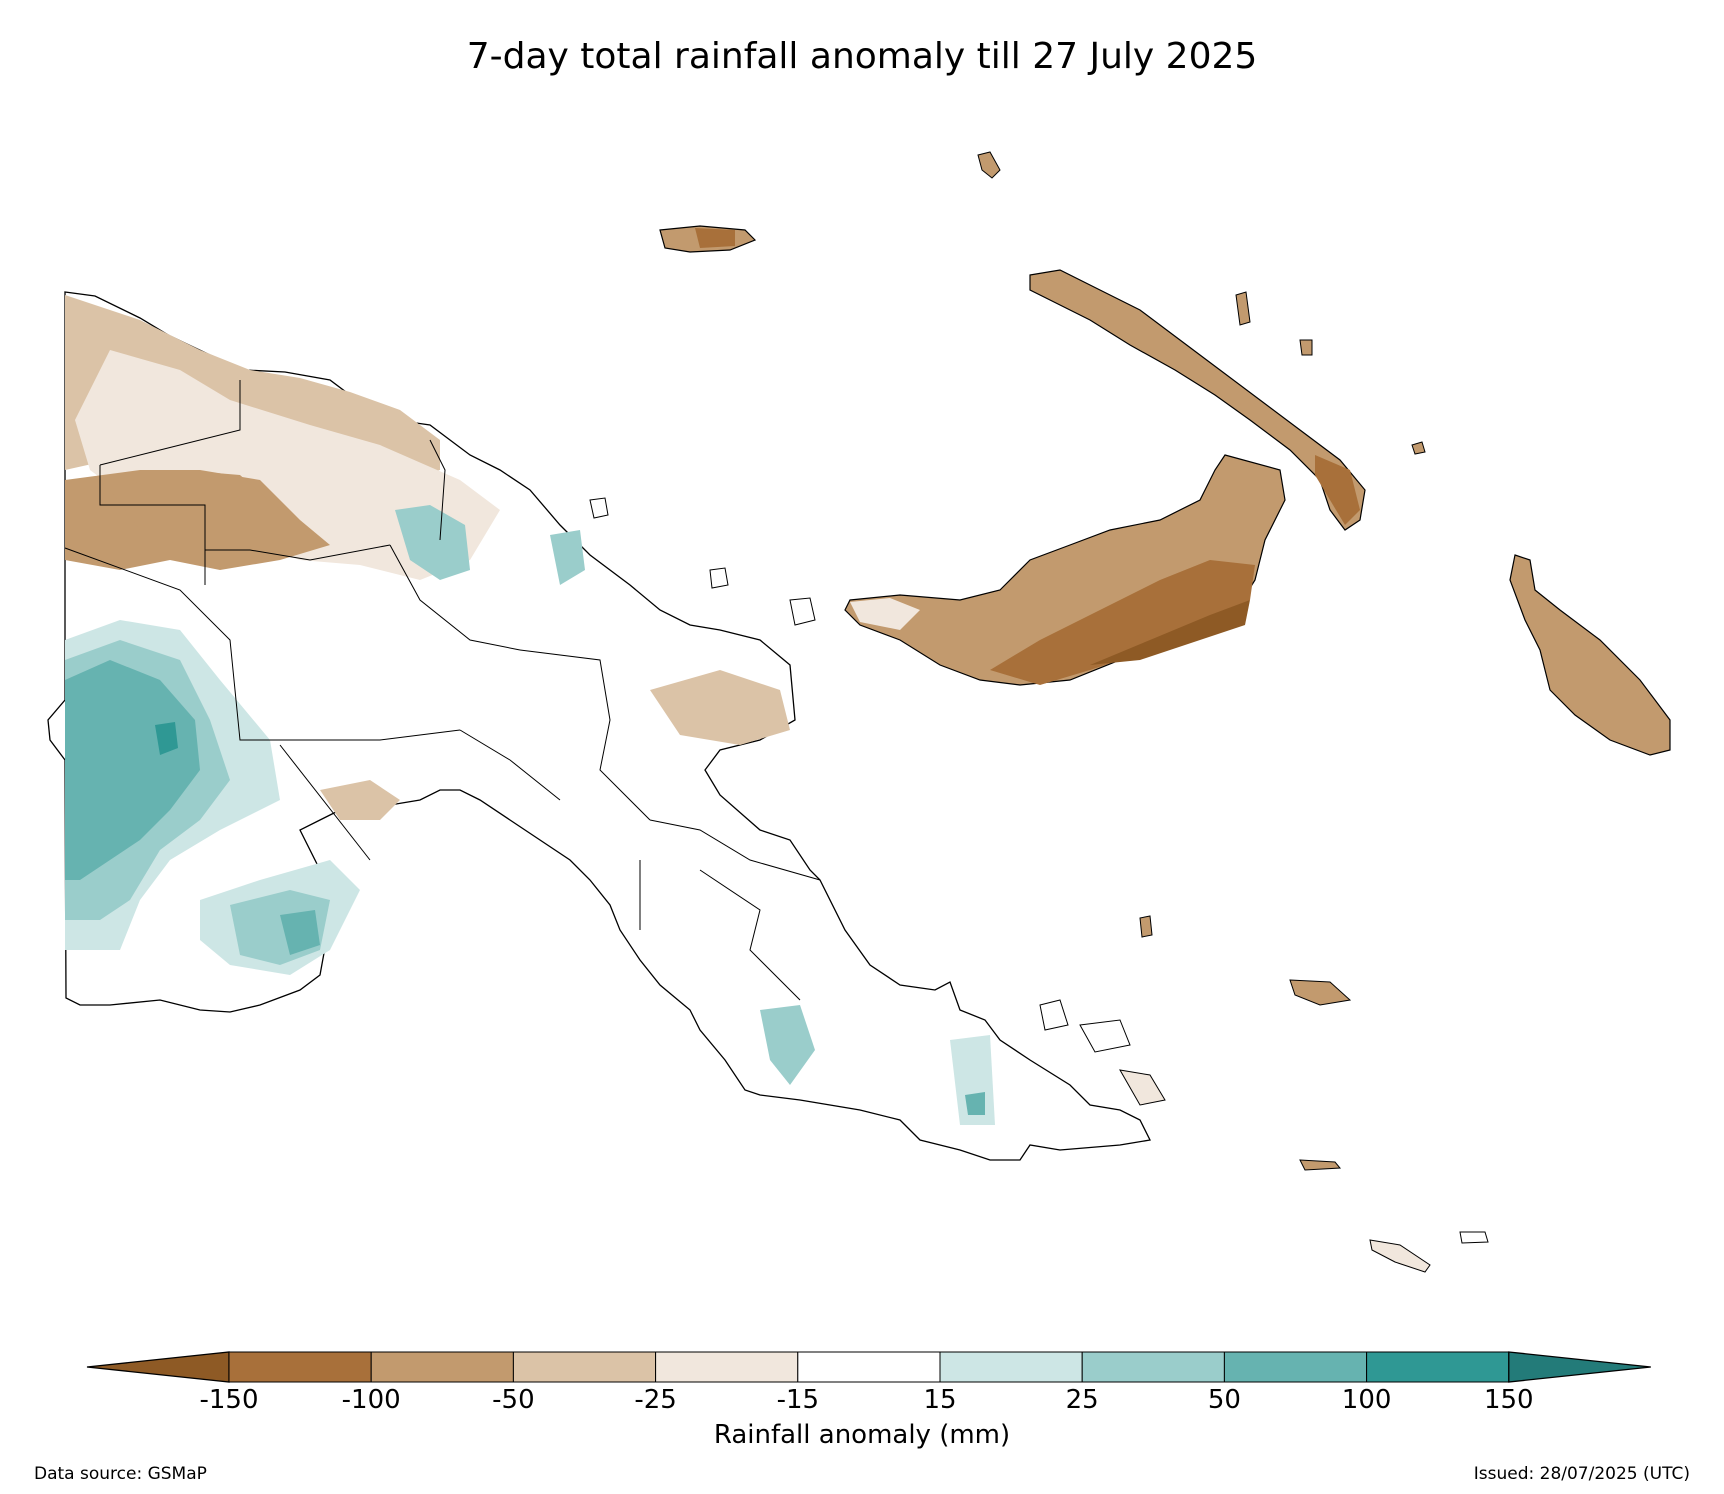 The height and width of the screenshot is (1494, 1724). Describe the element at coordinates (432, 542) in the screenshot. I see `highlands-wet-spot` at that location.